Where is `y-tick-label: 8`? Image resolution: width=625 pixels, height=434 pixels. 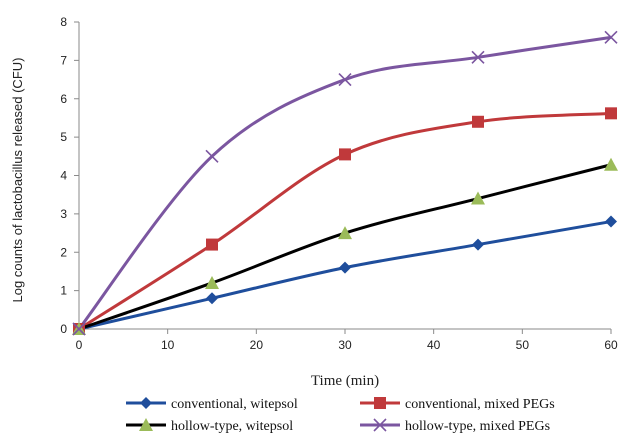 y-tick-label: 8 is located at coordinates (63, 22).